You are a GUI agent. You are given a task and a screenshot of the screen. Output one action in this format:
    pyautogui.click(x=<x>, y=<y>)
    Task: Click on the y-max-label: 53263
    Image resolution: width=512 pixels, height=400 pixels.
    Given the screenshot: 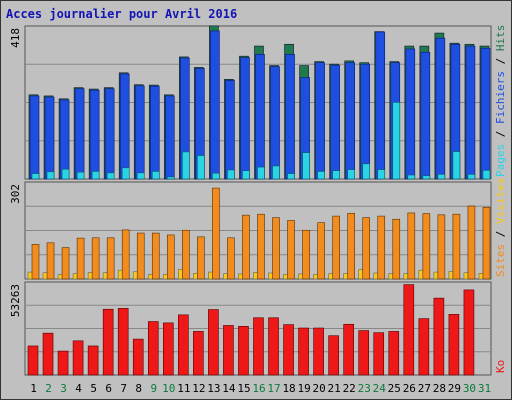 What is the action you would take?
    pyautogui.click(x=15, y=300)
    